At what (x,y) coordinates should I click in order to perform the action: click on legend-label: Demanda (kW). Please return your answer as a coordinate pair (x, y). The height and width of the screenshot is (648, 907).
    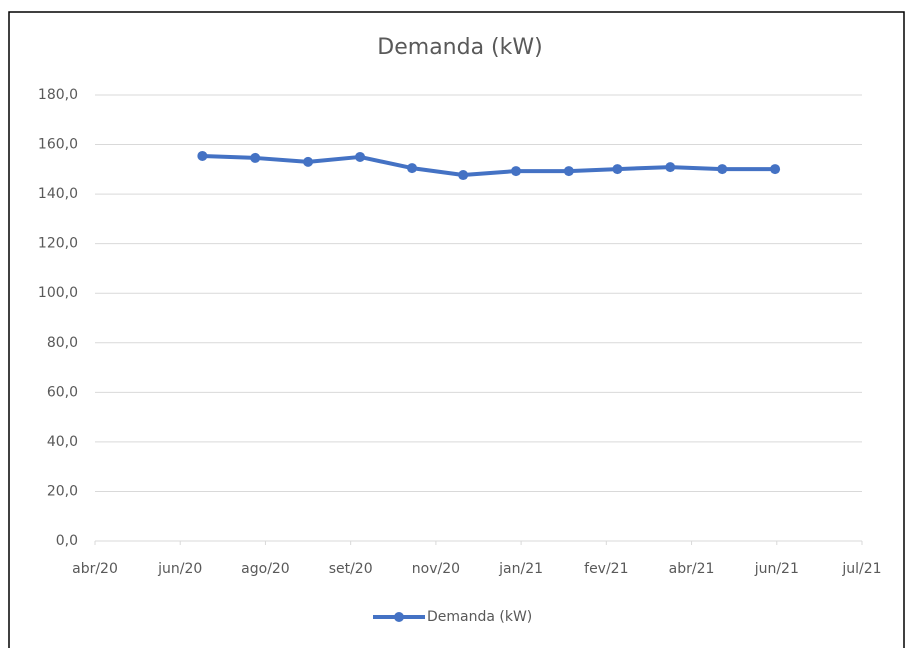
    Looking at the image, I should click on (479, 617).